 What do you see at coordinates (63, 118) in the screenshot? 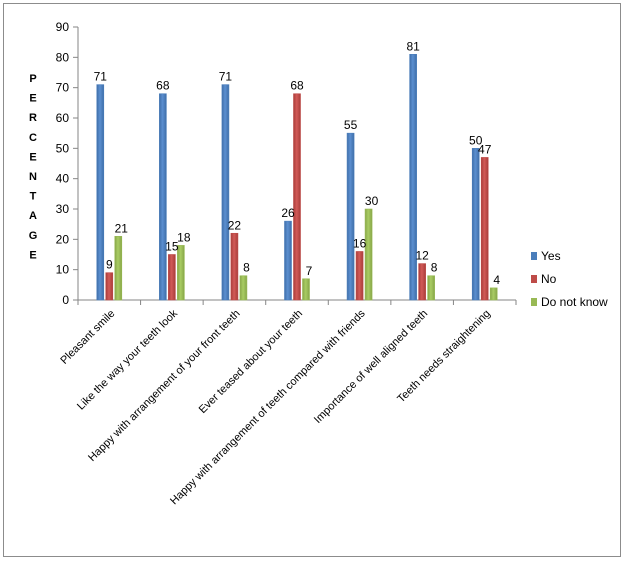
I see `y-tick-label: 60` at bounding box center [63, 118].